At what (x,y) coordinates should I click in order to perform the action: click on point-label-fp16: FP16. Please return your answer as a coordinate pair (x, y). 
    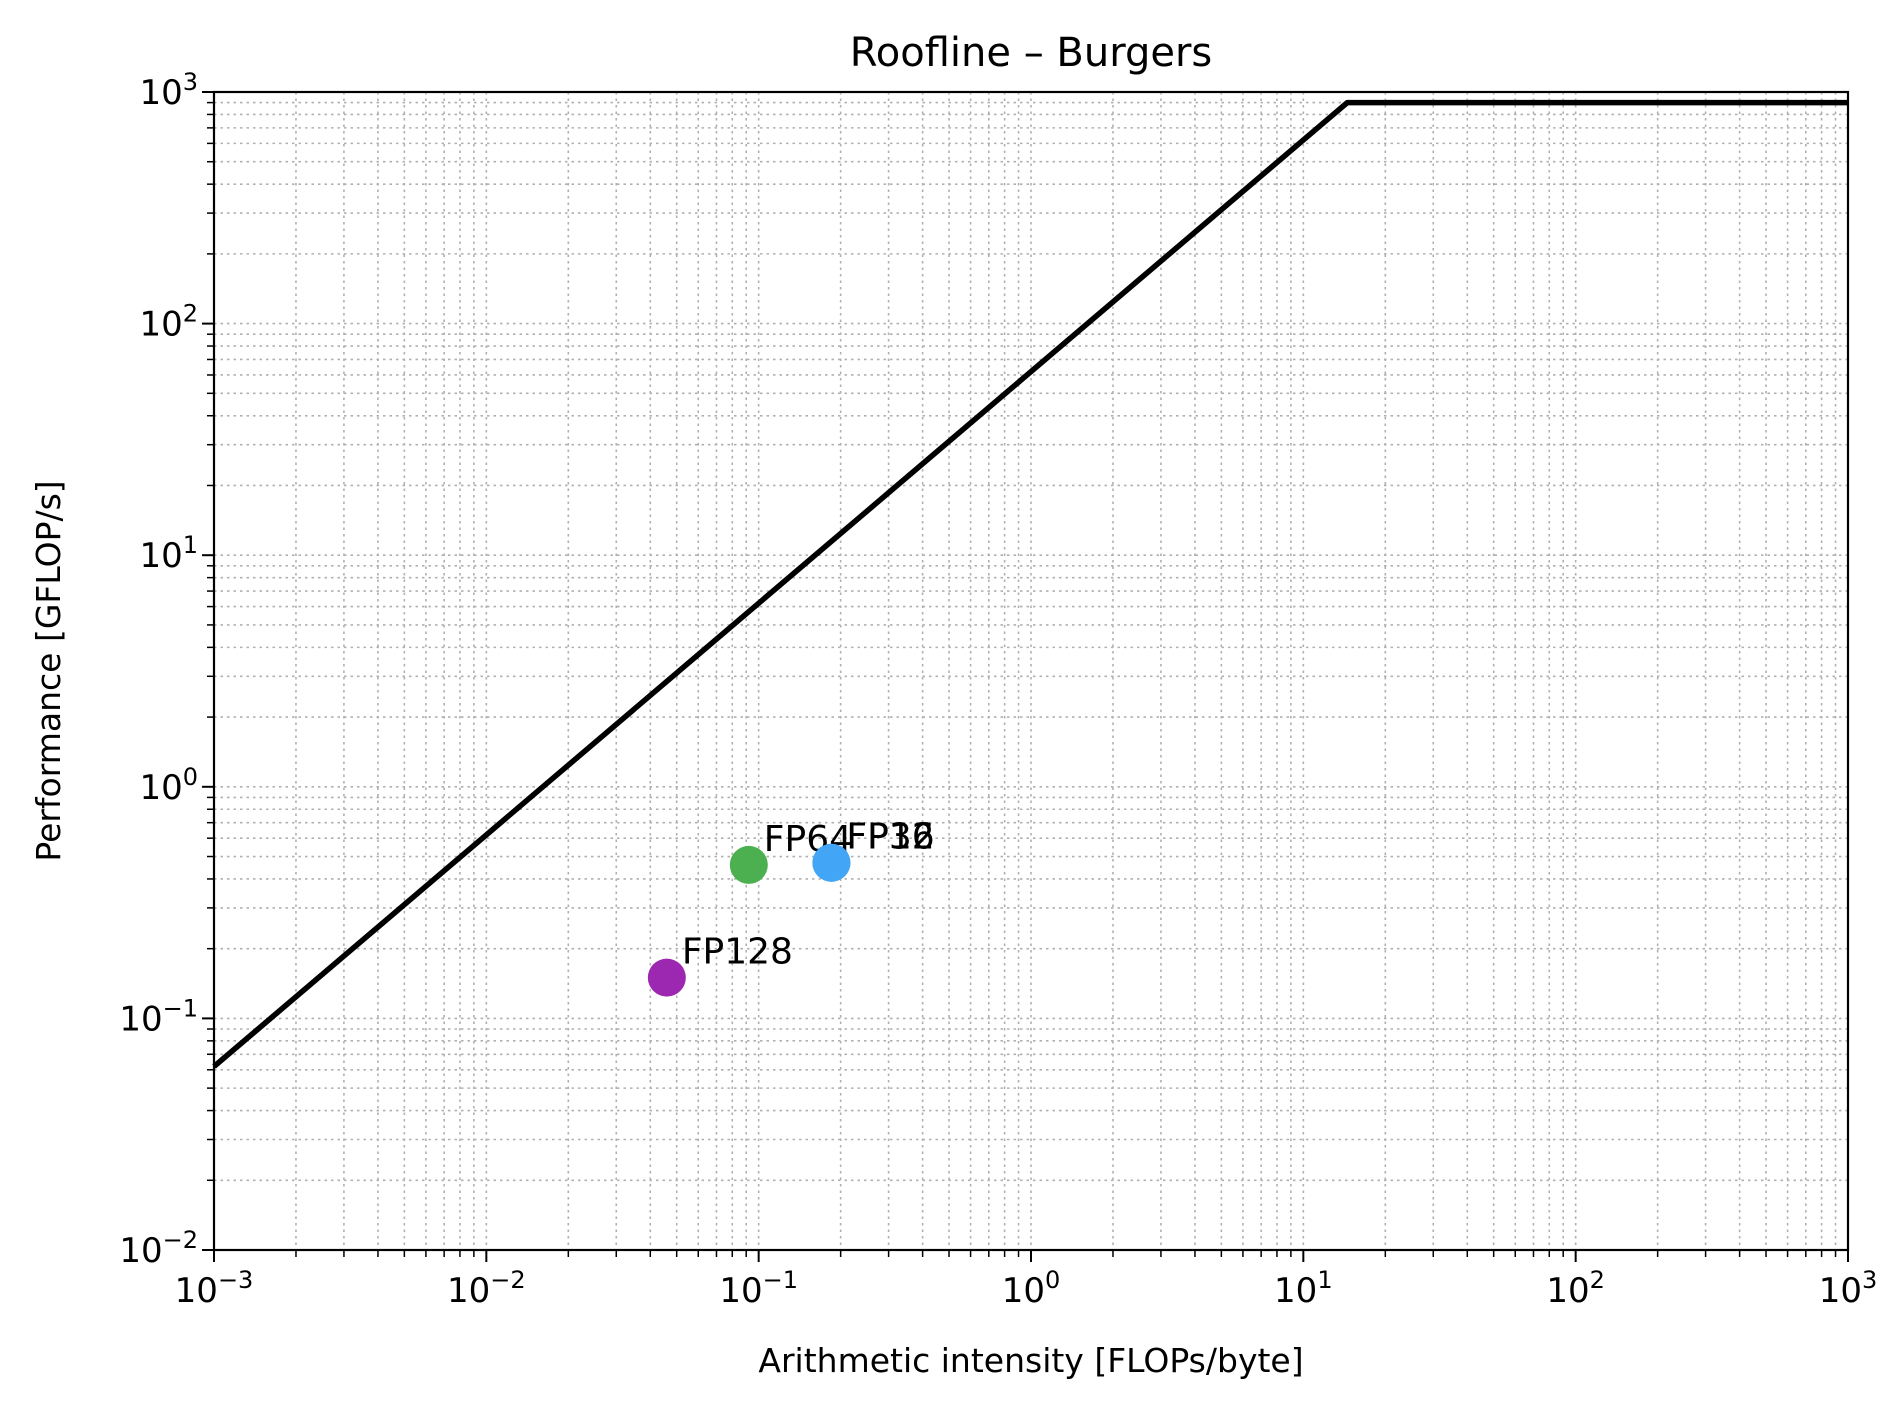
    Looking at the image, I should click on (890, 837).